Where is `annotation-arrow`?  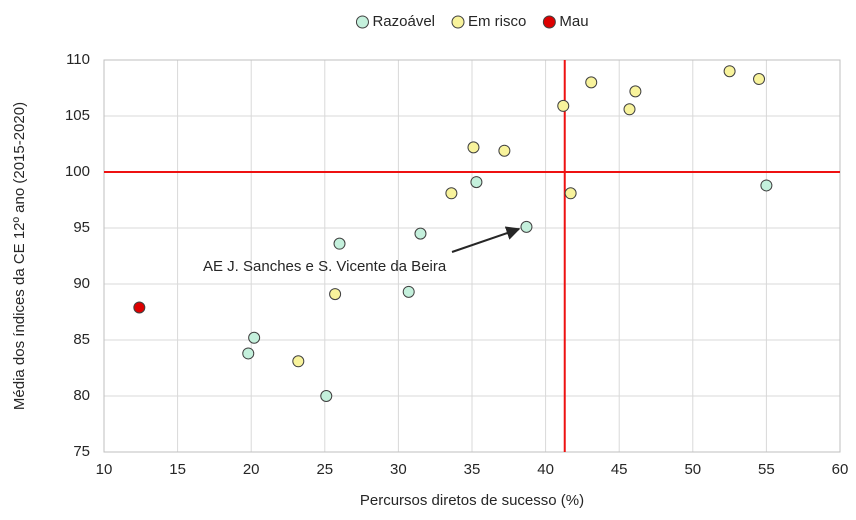 annotation-arrow is located at coordinates (486, 239).